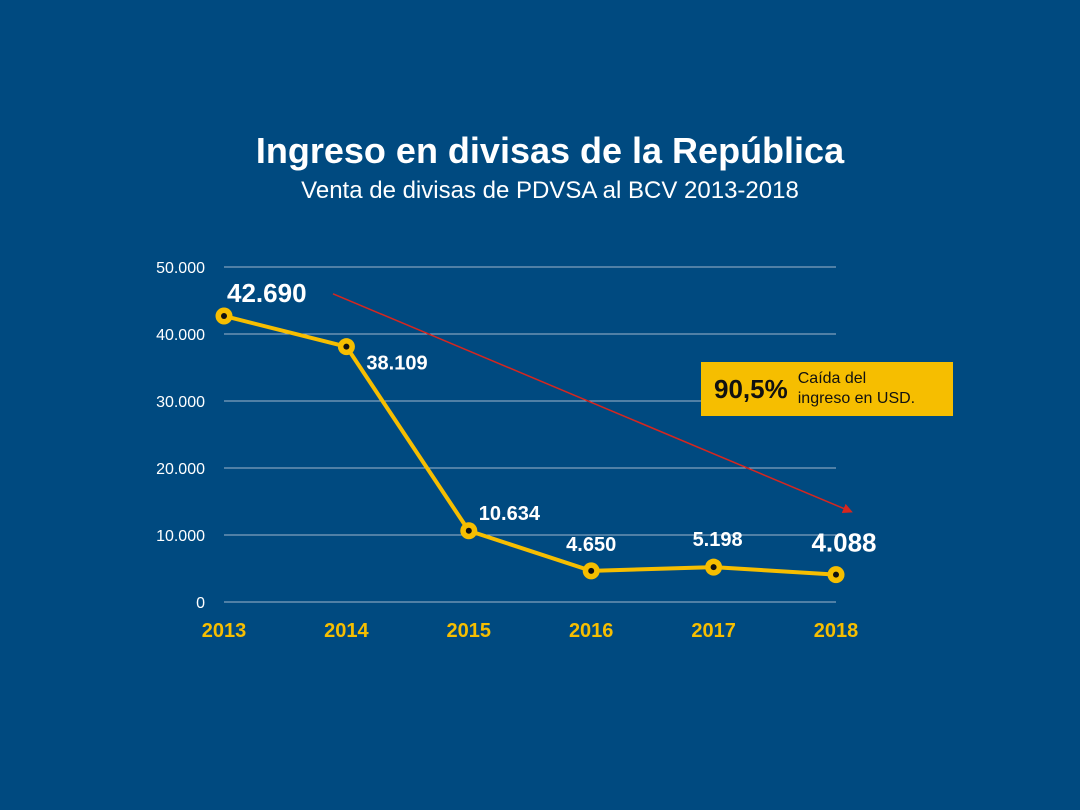 This screenshot has width=1080, height=810. What do you see at coordinates (180, 335) in the screenshot?
I see `y-tick-label: 40.000` at bounding box center [180, 335].